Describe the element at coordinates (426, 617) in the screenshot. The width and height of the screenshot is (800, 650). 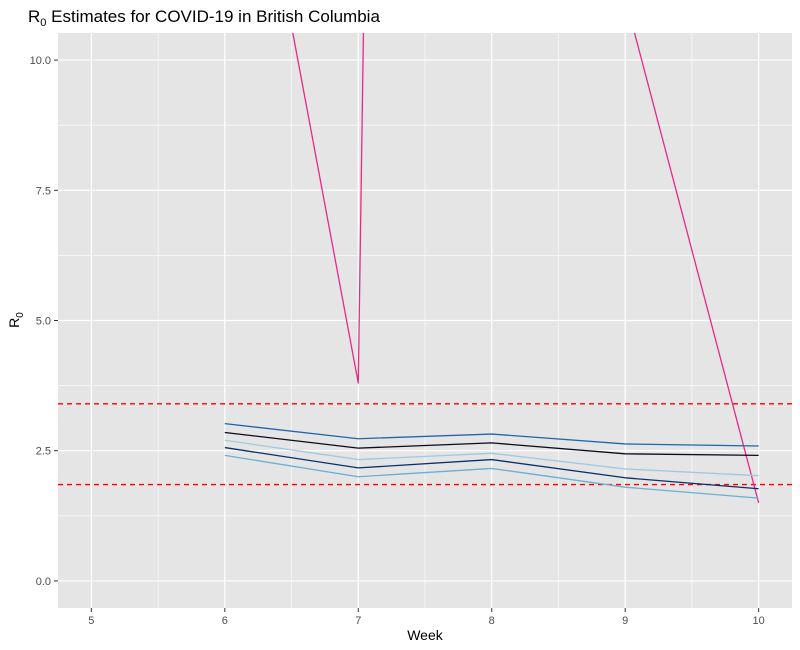
I see `x-axis: 5 6 7 8 9 10` at that location.